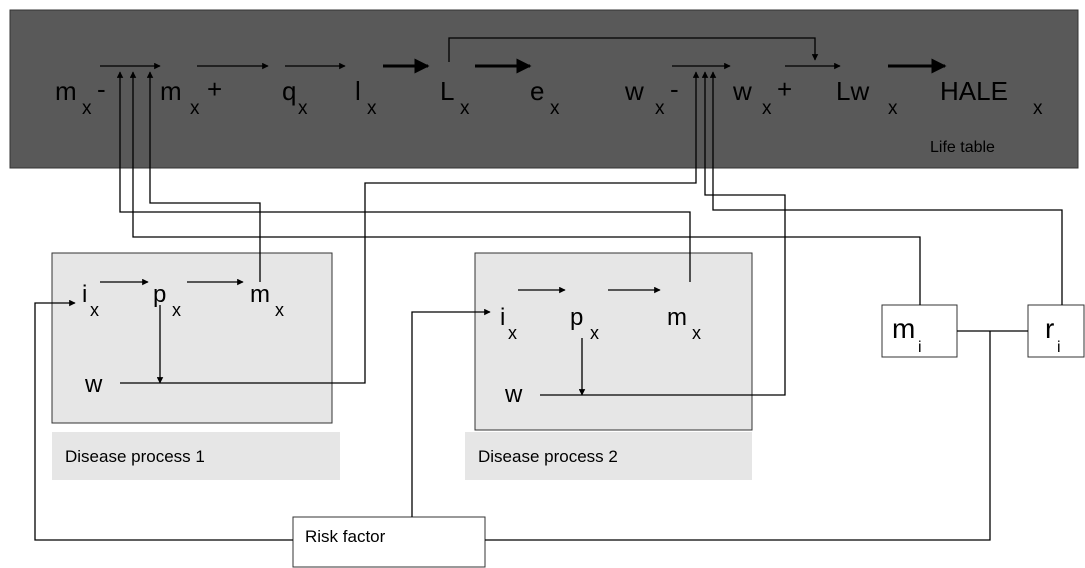 The width and height of the screenshot is (1085, 568). What do you see at coordinates (962, 147) in the screenshot?
I see `life-table-label: Life table` at bounding box center [962, 147].